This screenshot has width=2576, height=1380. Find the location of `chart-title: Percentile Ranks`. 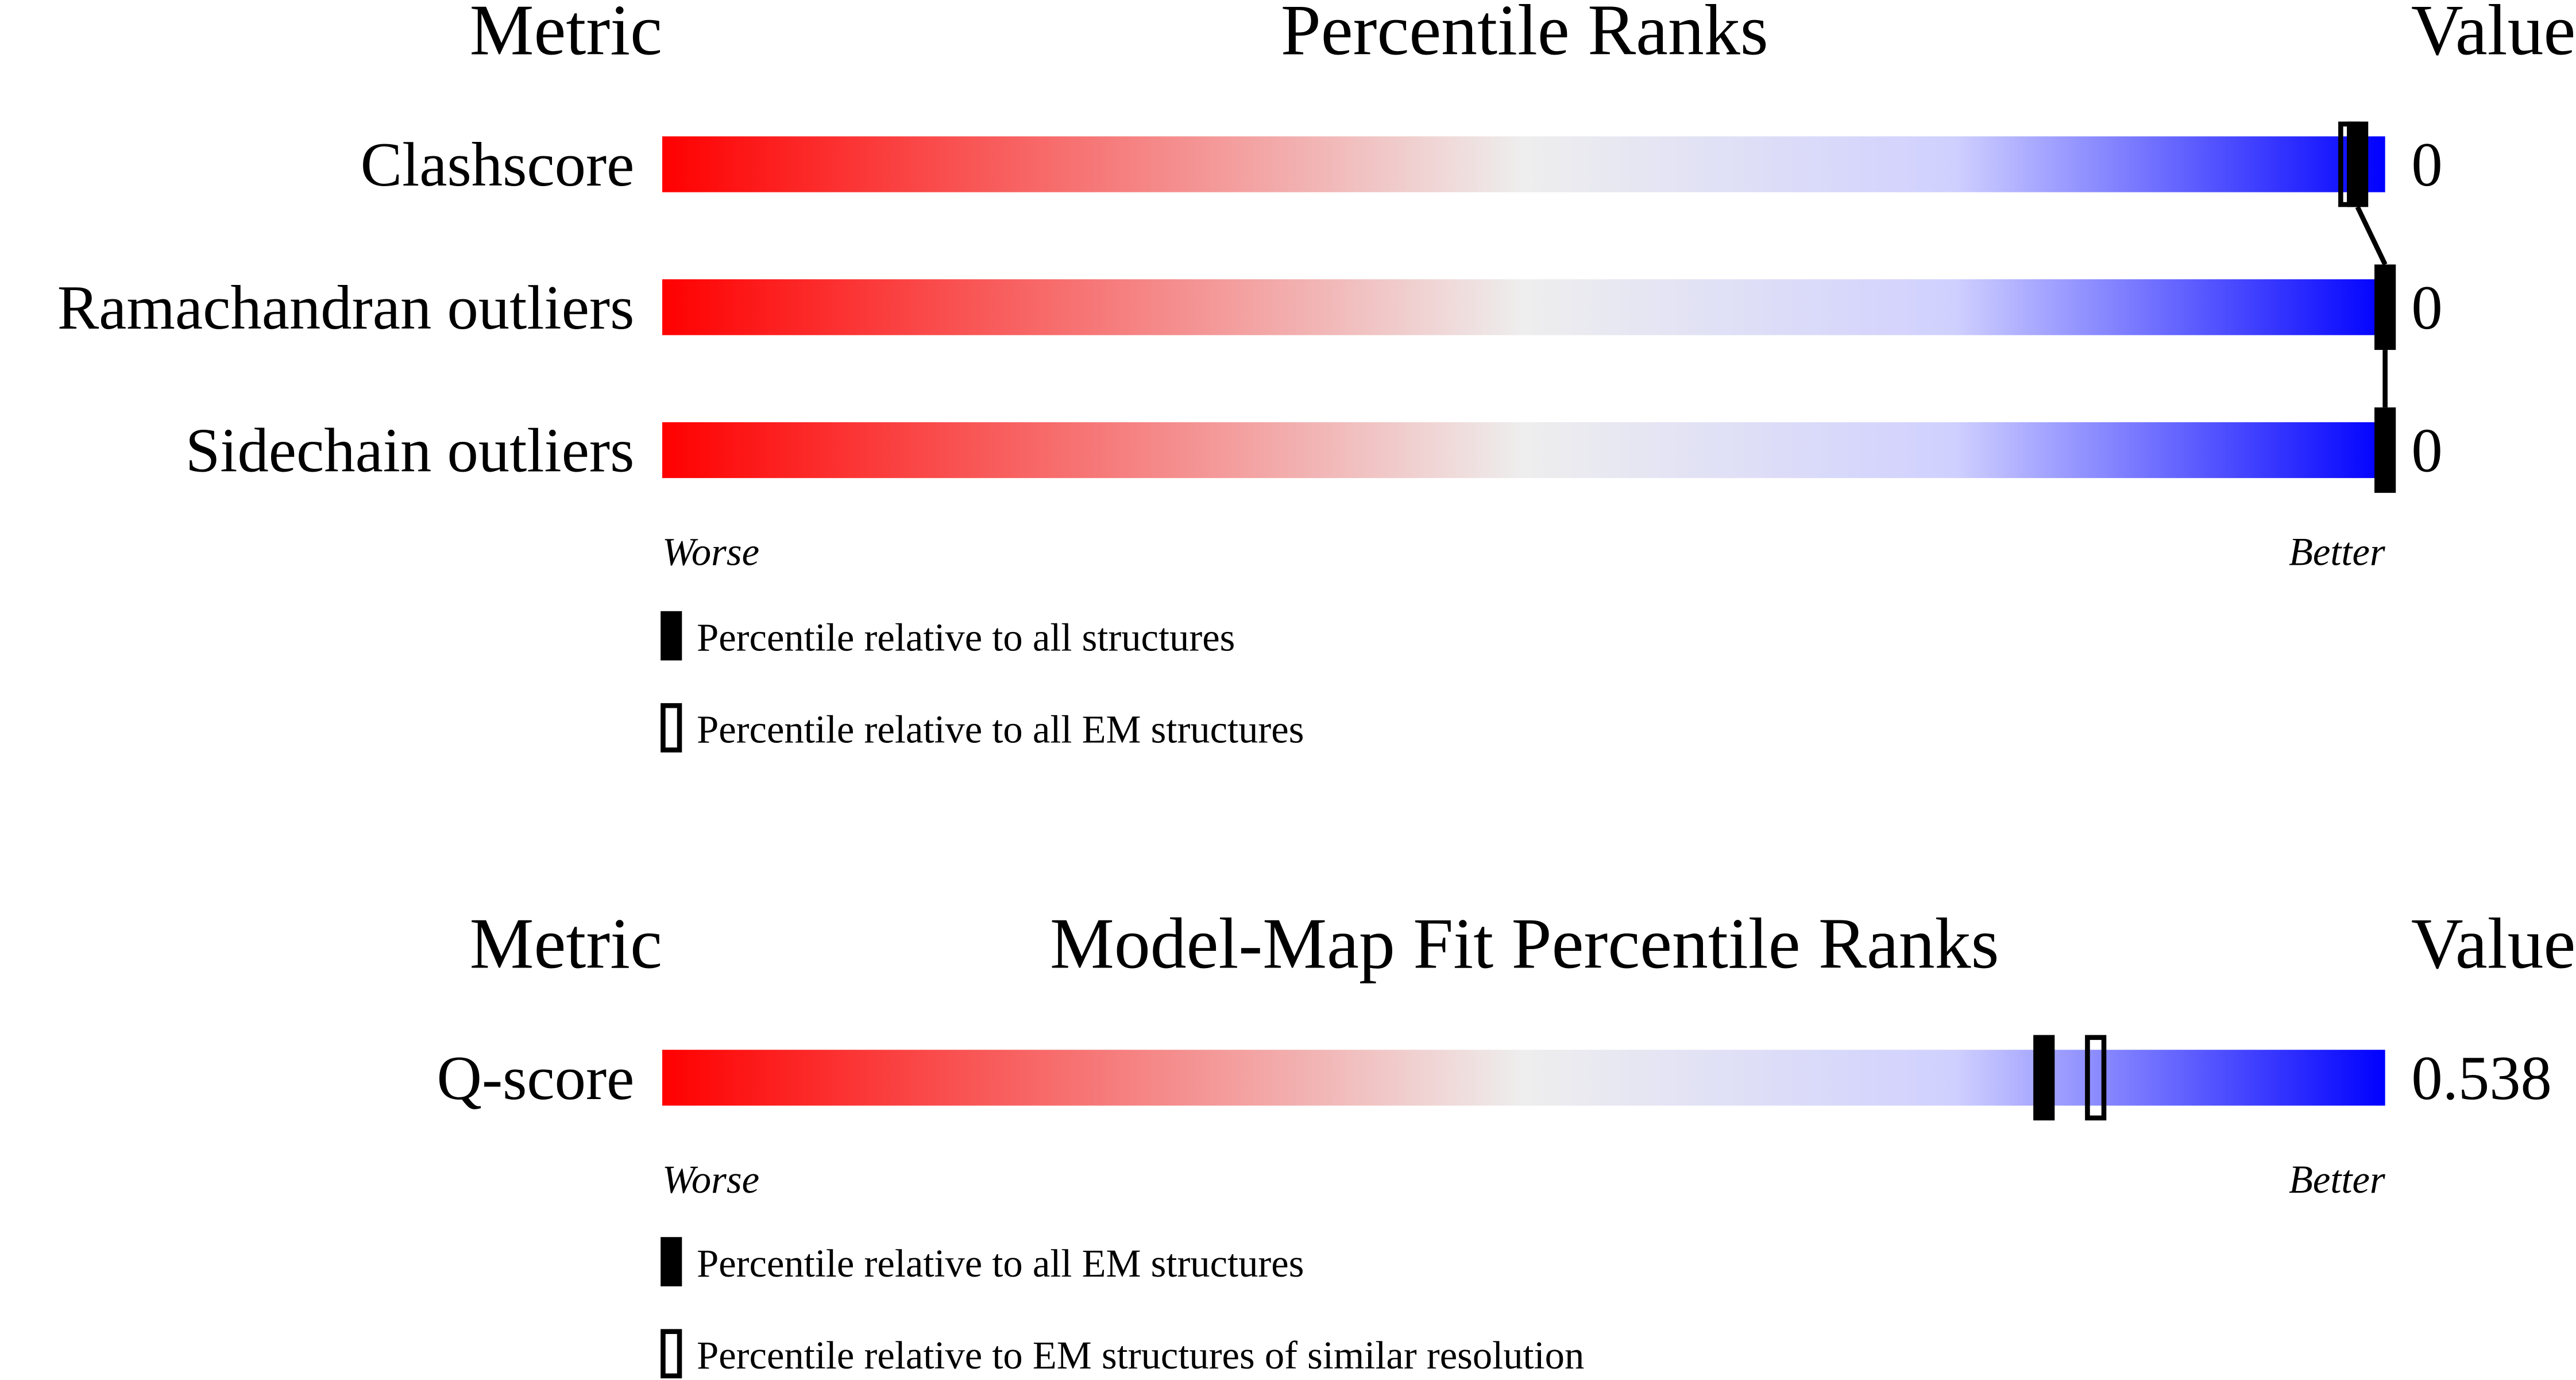

chart-title: Percentile Ranks is located at coordinates (1524, 35).